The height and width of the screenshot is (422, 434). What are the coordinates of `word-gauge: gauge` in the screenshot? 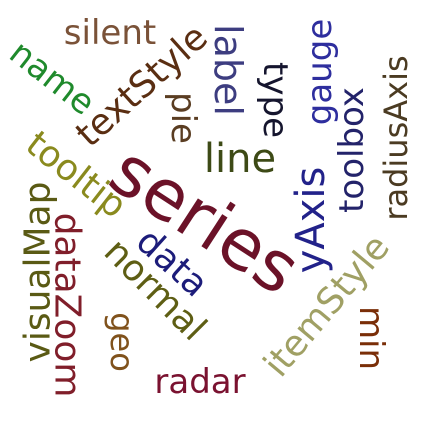 It's located at (320, 72).